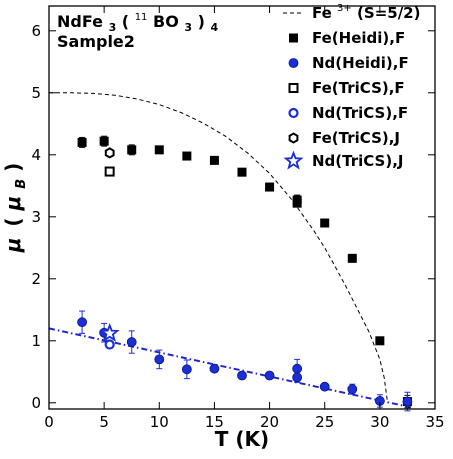 Image resolution: width=453 pixels, height=459 pixels. What do you see at coordinates (358, 88) in the screenshot?
I see `legend-label-fe-trics-f: Fe(TriCS),F` at bounding box center [358, 88].